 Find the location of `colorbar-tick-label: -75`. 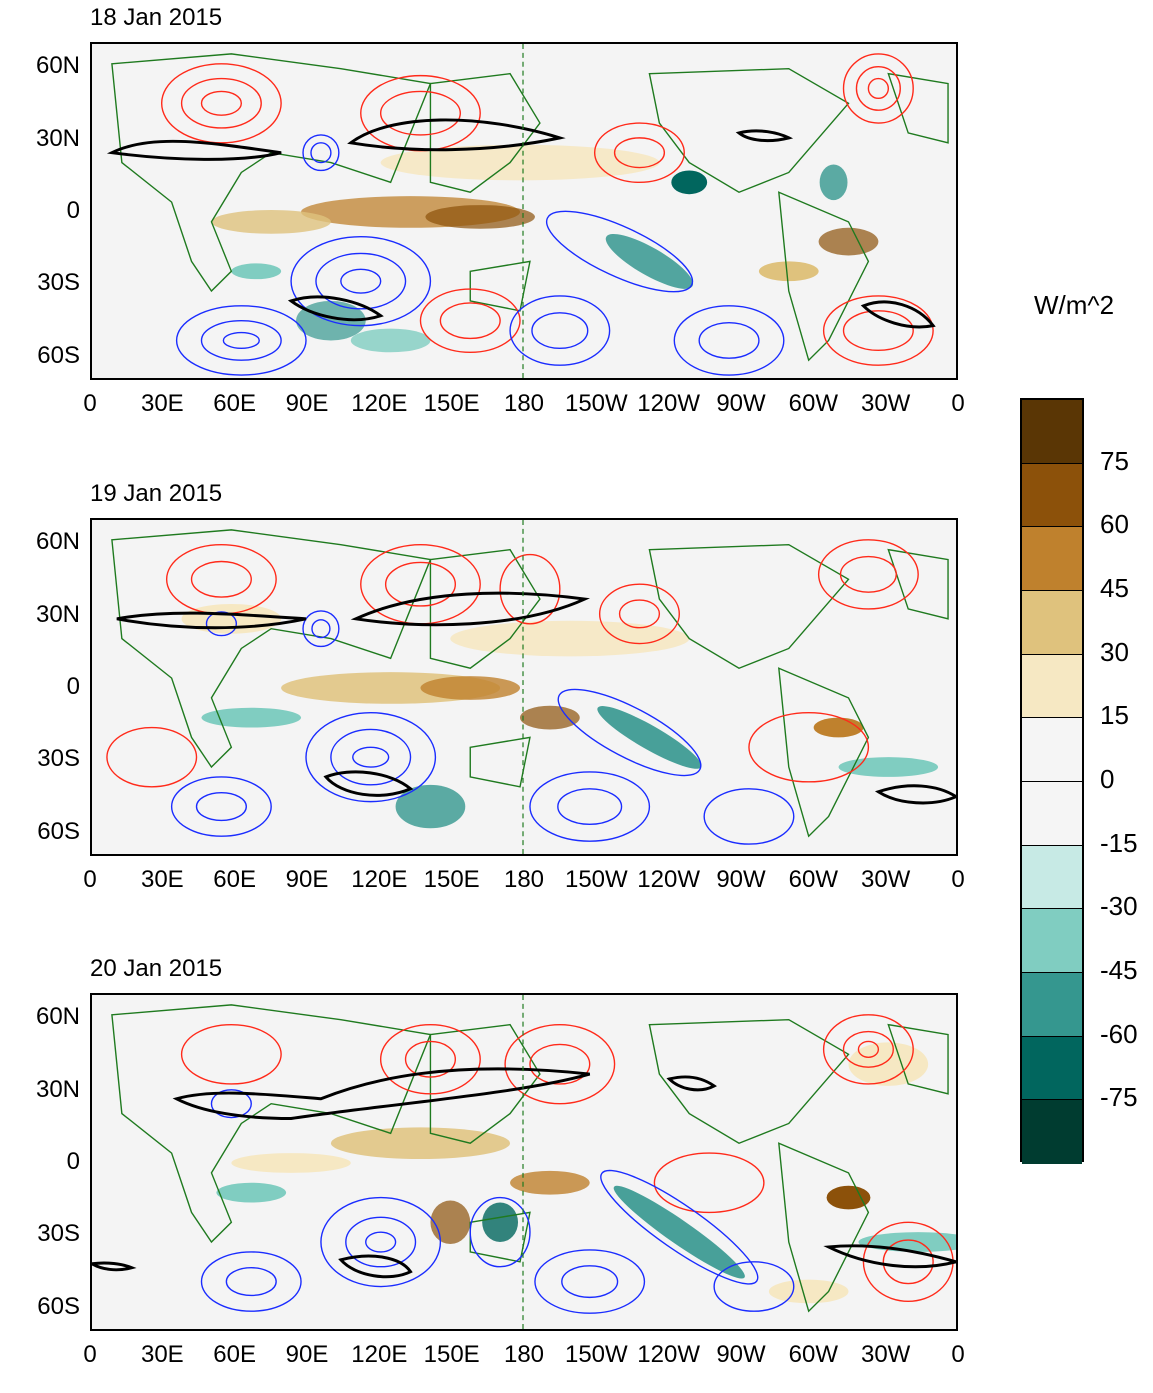

colorbar-tick-label: -75 is located at coordinates (1119, 1097).